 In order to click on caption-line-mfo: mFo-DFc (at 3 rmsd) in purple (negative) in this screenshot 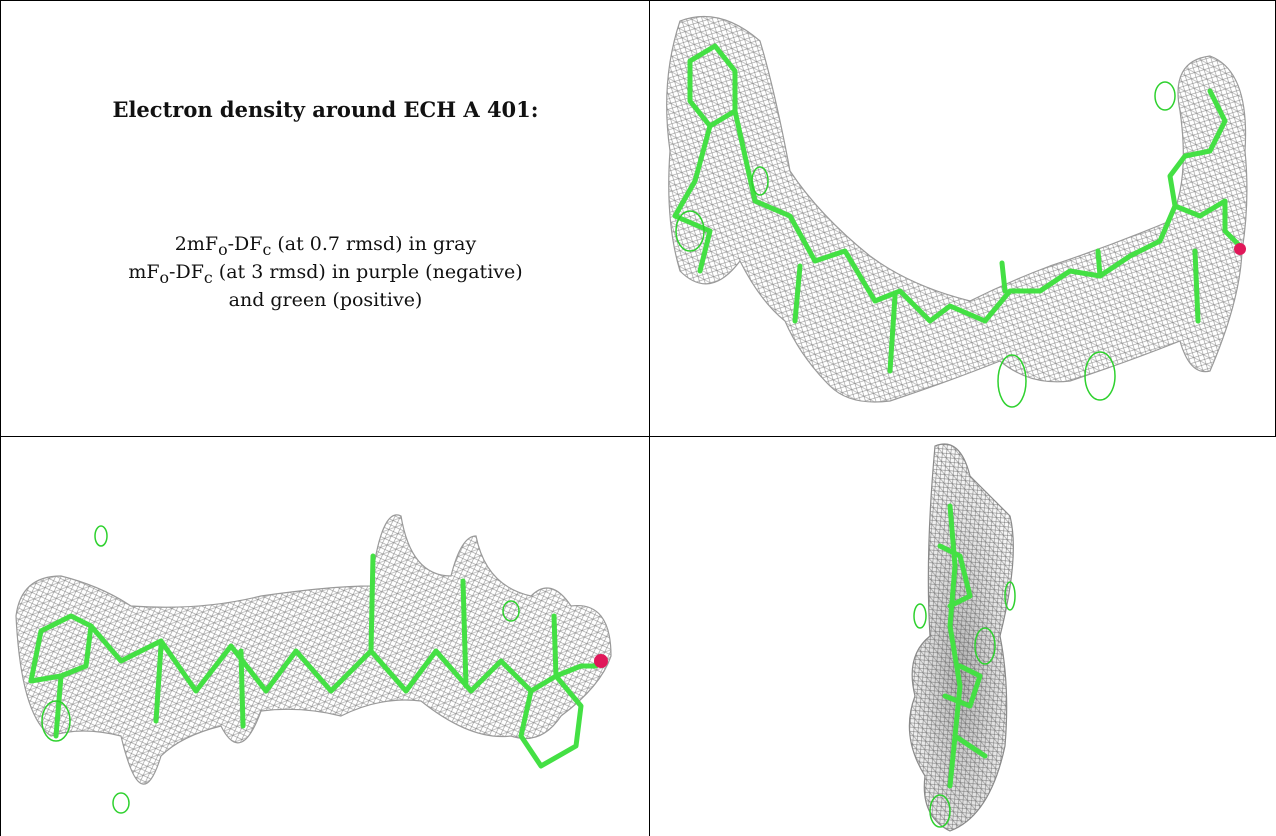, I will do `click(325, 274)`.